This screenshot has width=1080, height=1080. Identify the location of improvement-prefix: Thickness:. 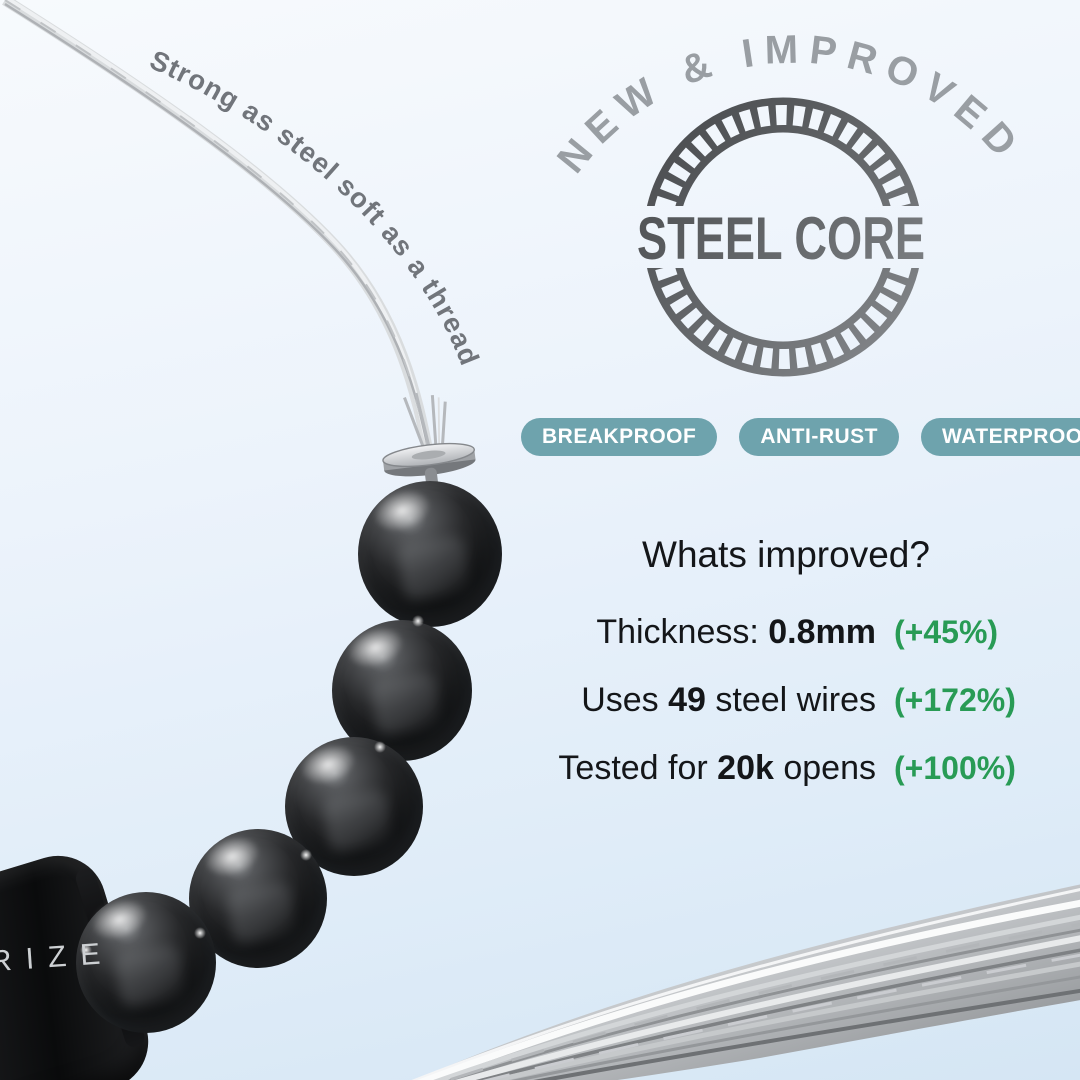
(682, 632).